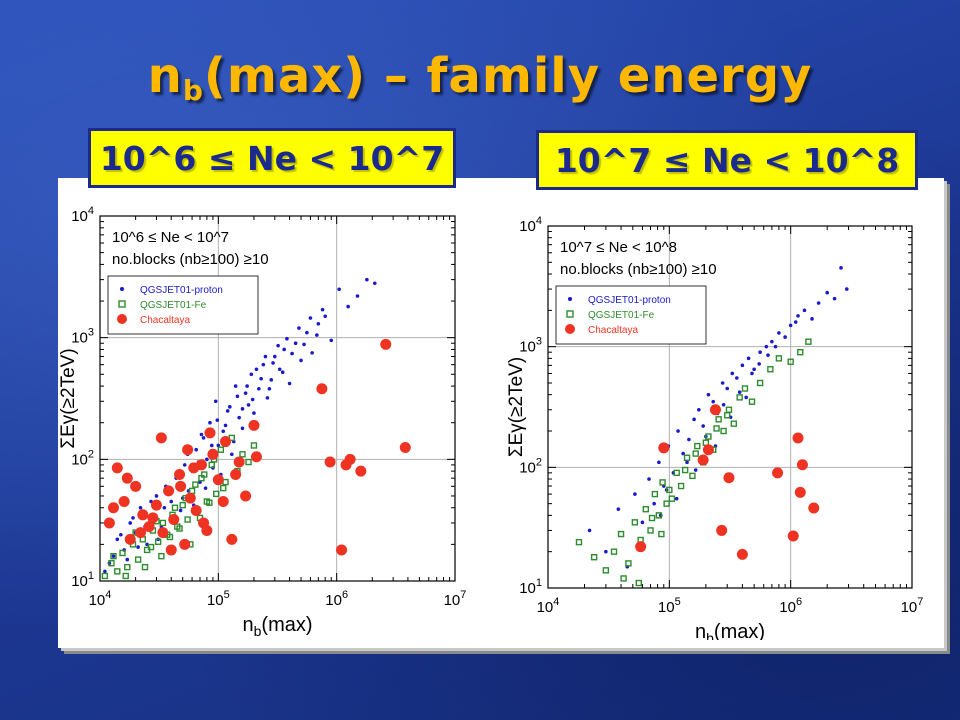 The width and height of the screenshot is (960, 720). Describe the element at coordinates (82, 580) in the screenshot. I see `y-tick-label: 101` at that location.